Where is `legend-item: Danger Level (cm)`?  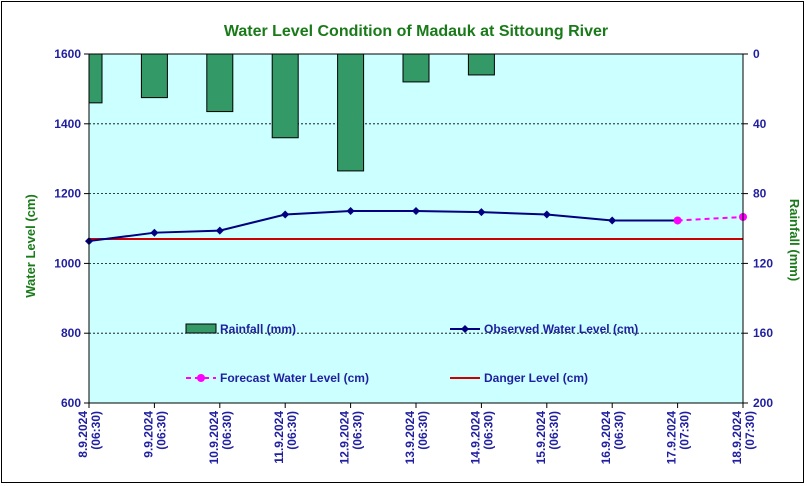 legend-item: Danger Level (cm) is located at coordinates (519, 378).